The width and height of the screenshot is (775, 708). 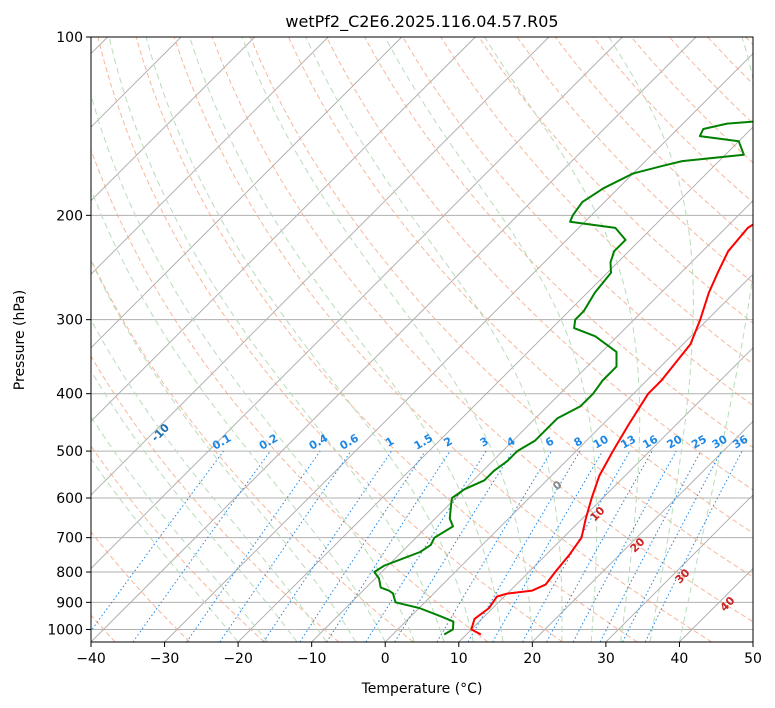 What do you see at coordinates (69, 452) in the screenshot?
I see `y-tick-label: 500` at bounding box center [69, 452].